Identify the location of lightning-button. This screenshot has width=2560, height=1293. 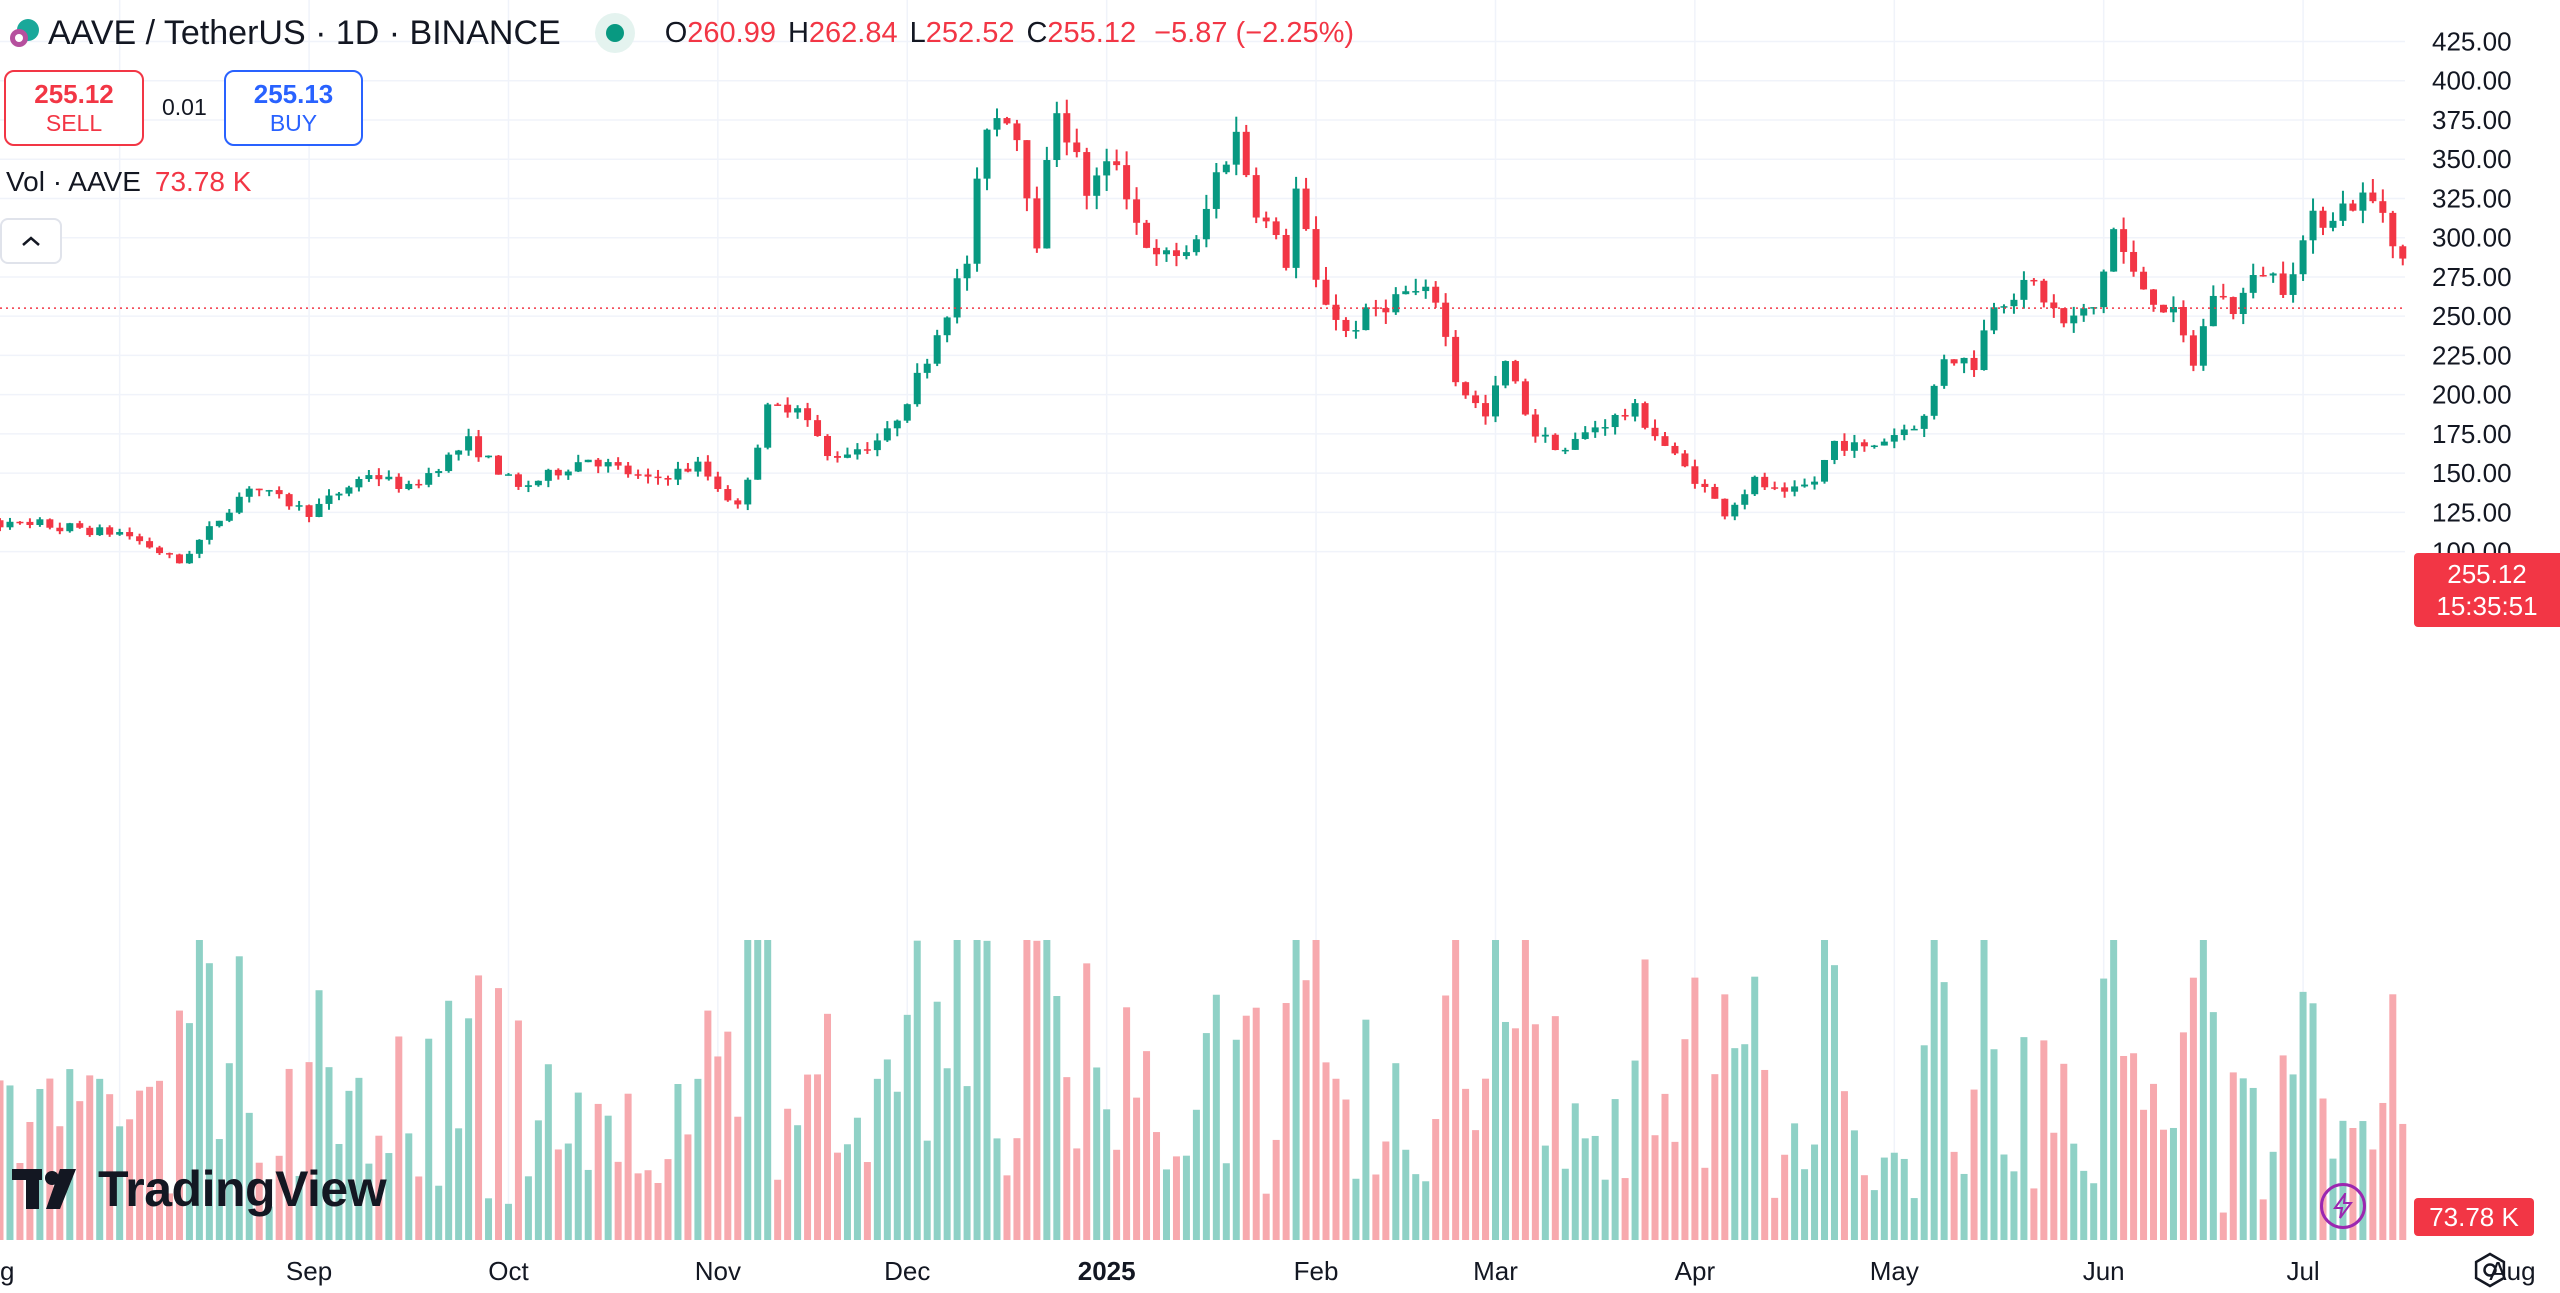
(2343, 1206).